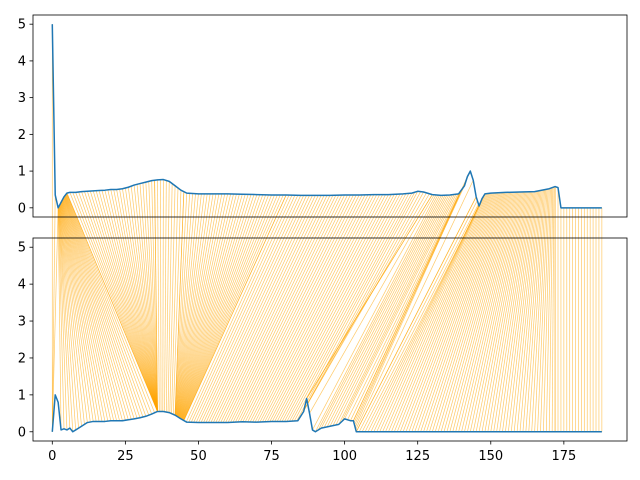 The height and width of the screenshot is (480, 640). What do you see at coordinates (22, 172) in the screenshot?
I see `top-ytick-label: 1` at bounding box center [22, 172].